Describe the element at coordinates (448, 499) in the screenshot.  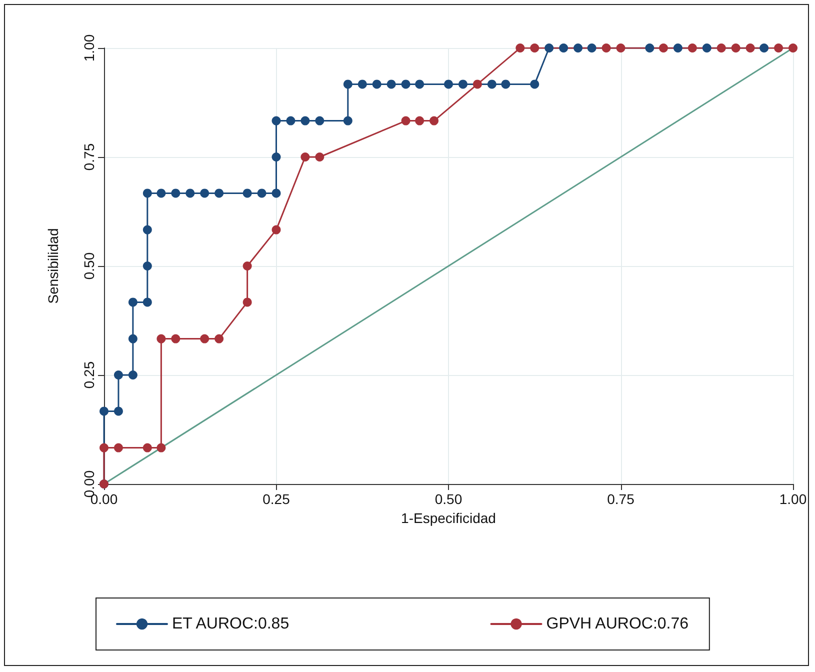
I see `x-tick-label: 0.50` at that location.